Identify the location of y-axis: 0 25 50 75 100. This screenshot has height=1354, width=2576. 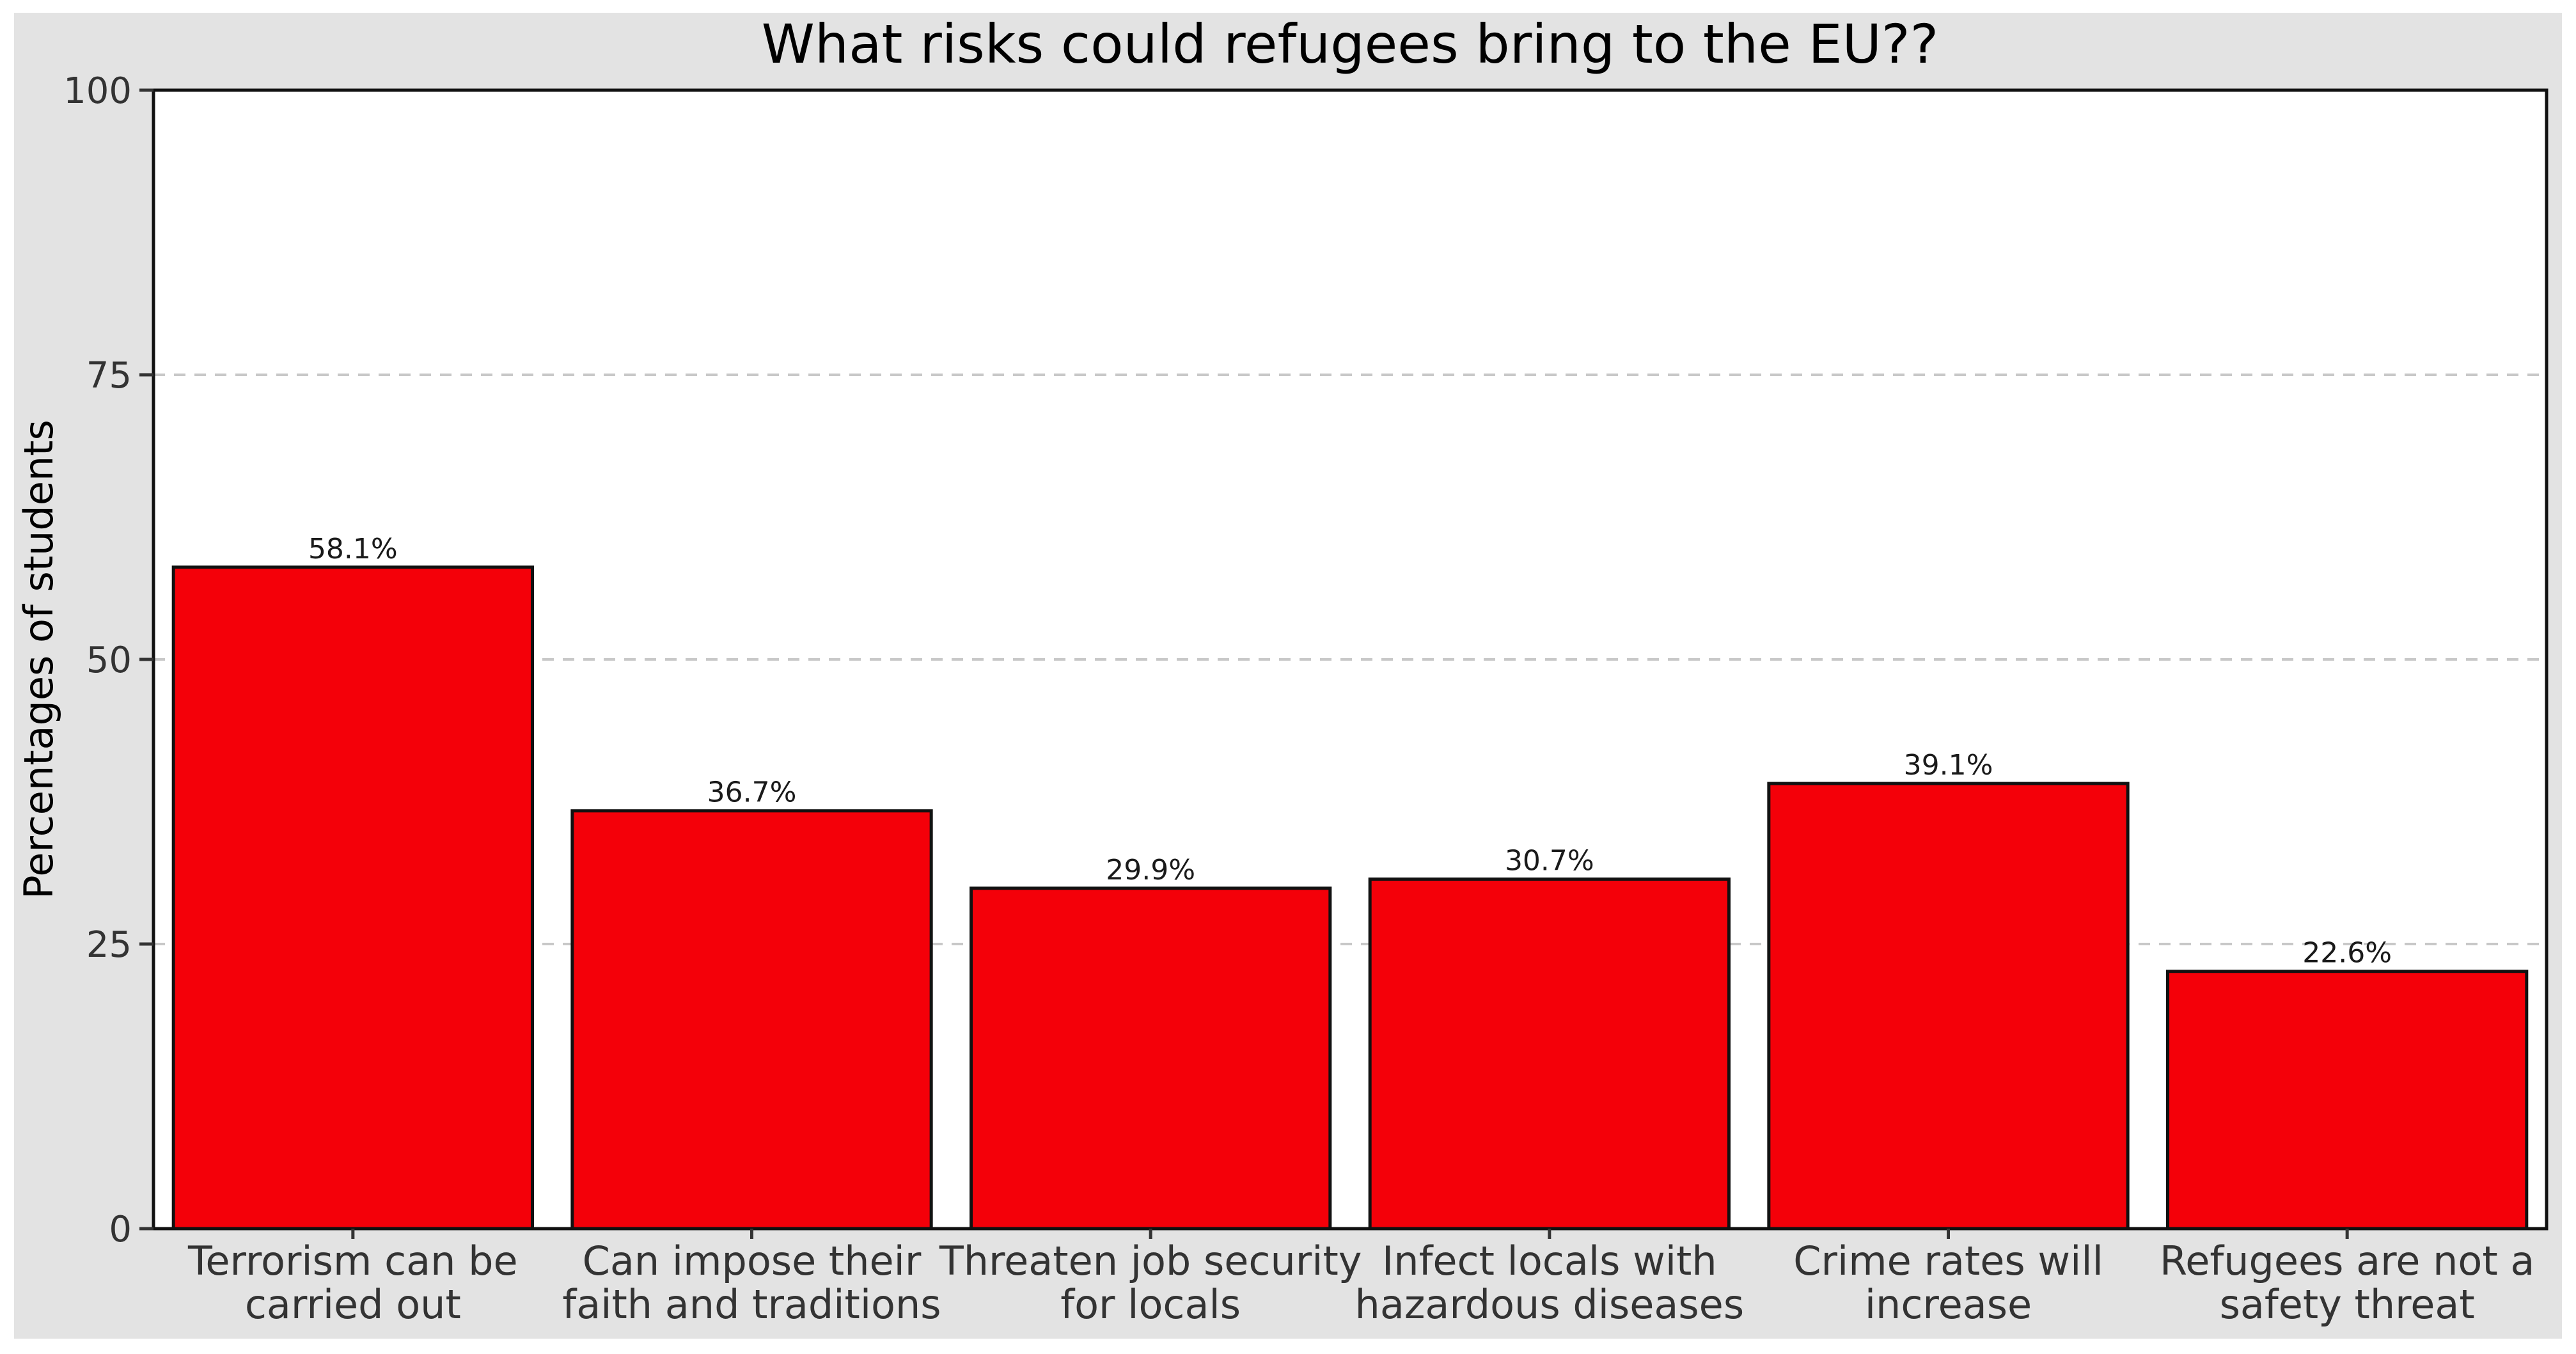
(108, 660).